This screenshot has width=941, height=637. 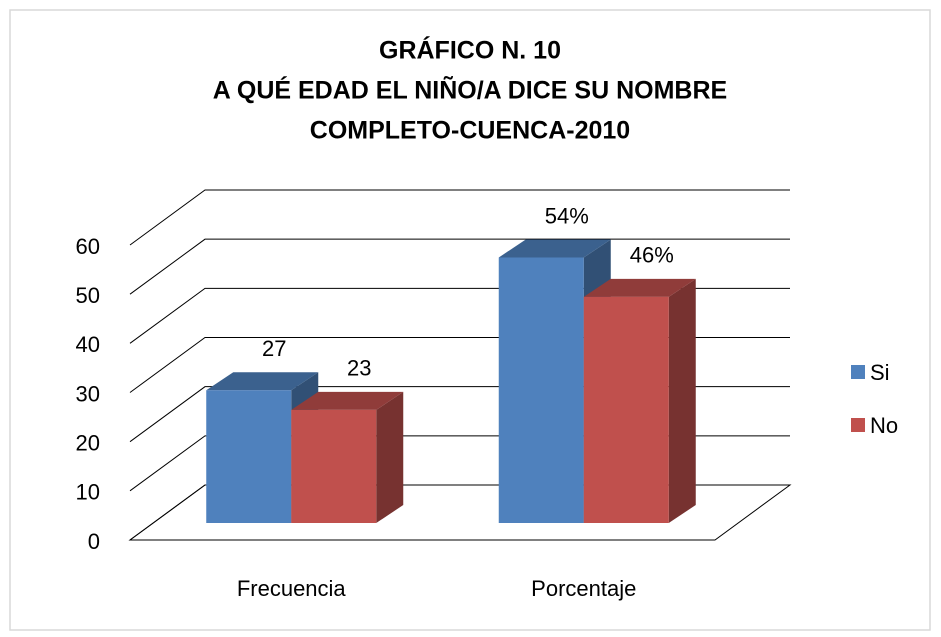 I want to click on y-tick-label: 50, so click(x=88, y=295).